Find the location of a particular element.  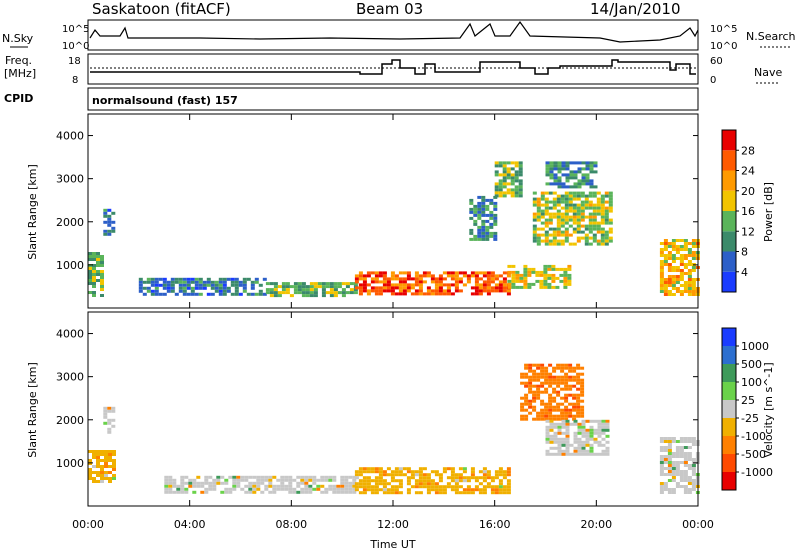

date-title: 14/Jan/2010 is located at coordinates (635, 9).